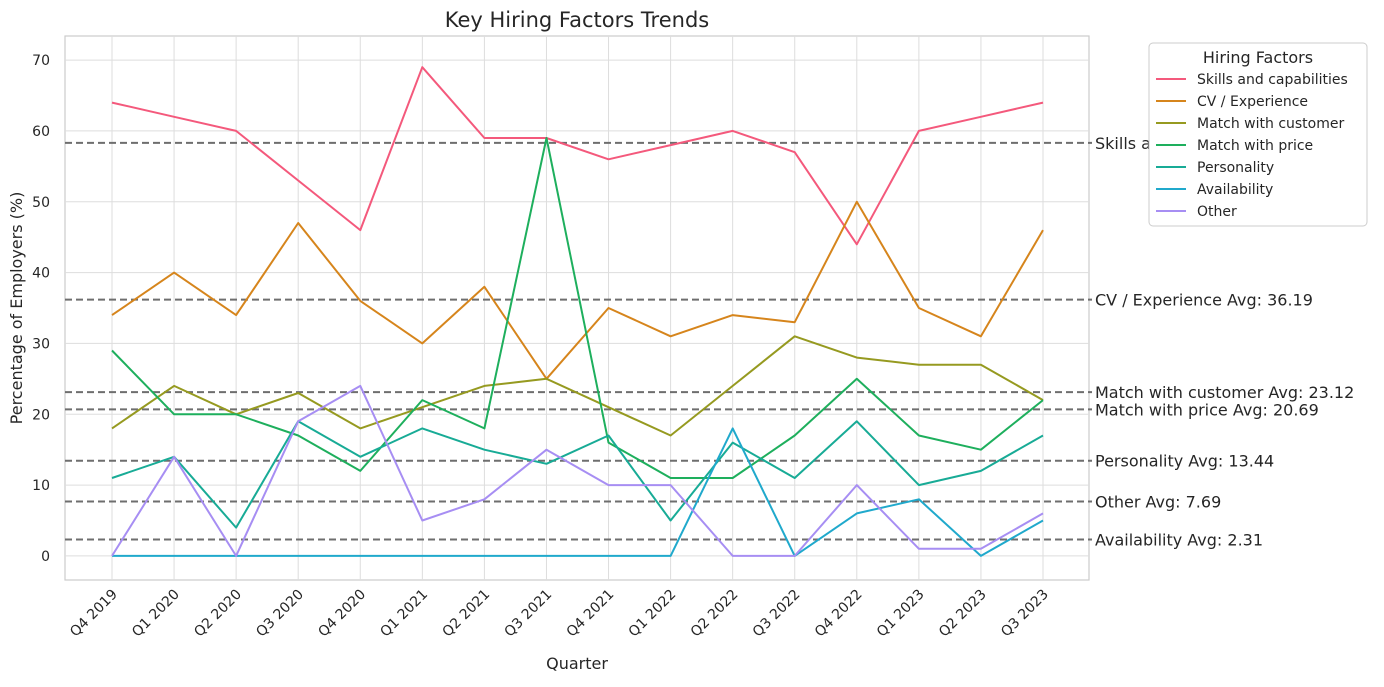 Image resolution: width=1384 pixels, height=687 pixels. What do you see at coordinates (591, 614) in the screenshot?
I see `x-tick-label: Q4 2021` at bounding box center [591, 614].